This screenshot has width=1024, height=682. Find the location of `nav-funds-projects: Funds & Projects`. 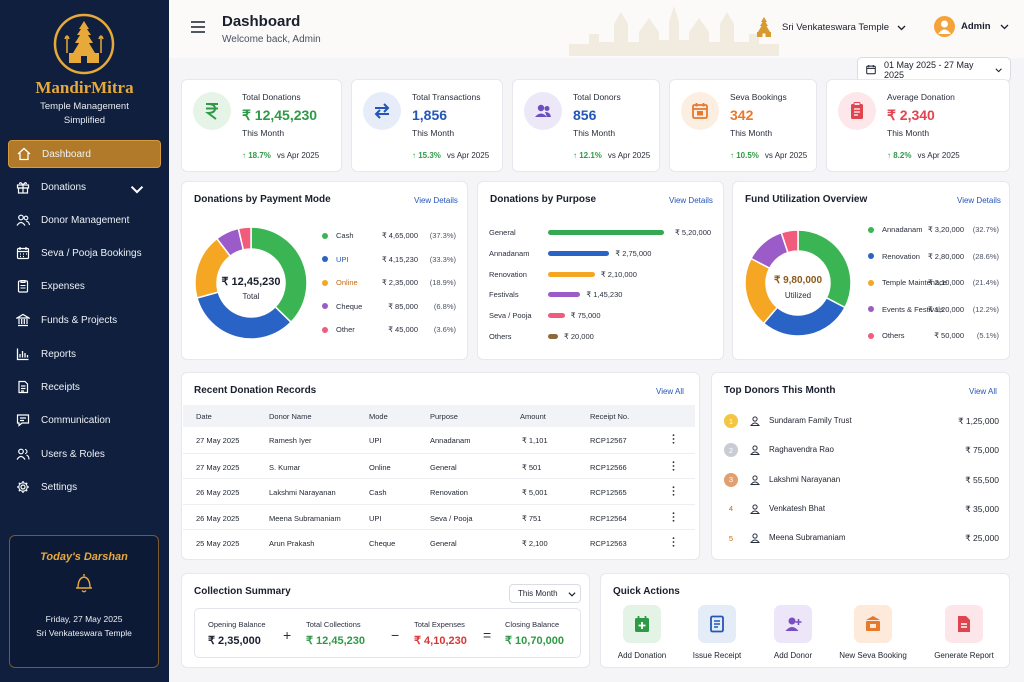

nav-funds-projects: Funds & Projects is located at coordinates (84, 320).